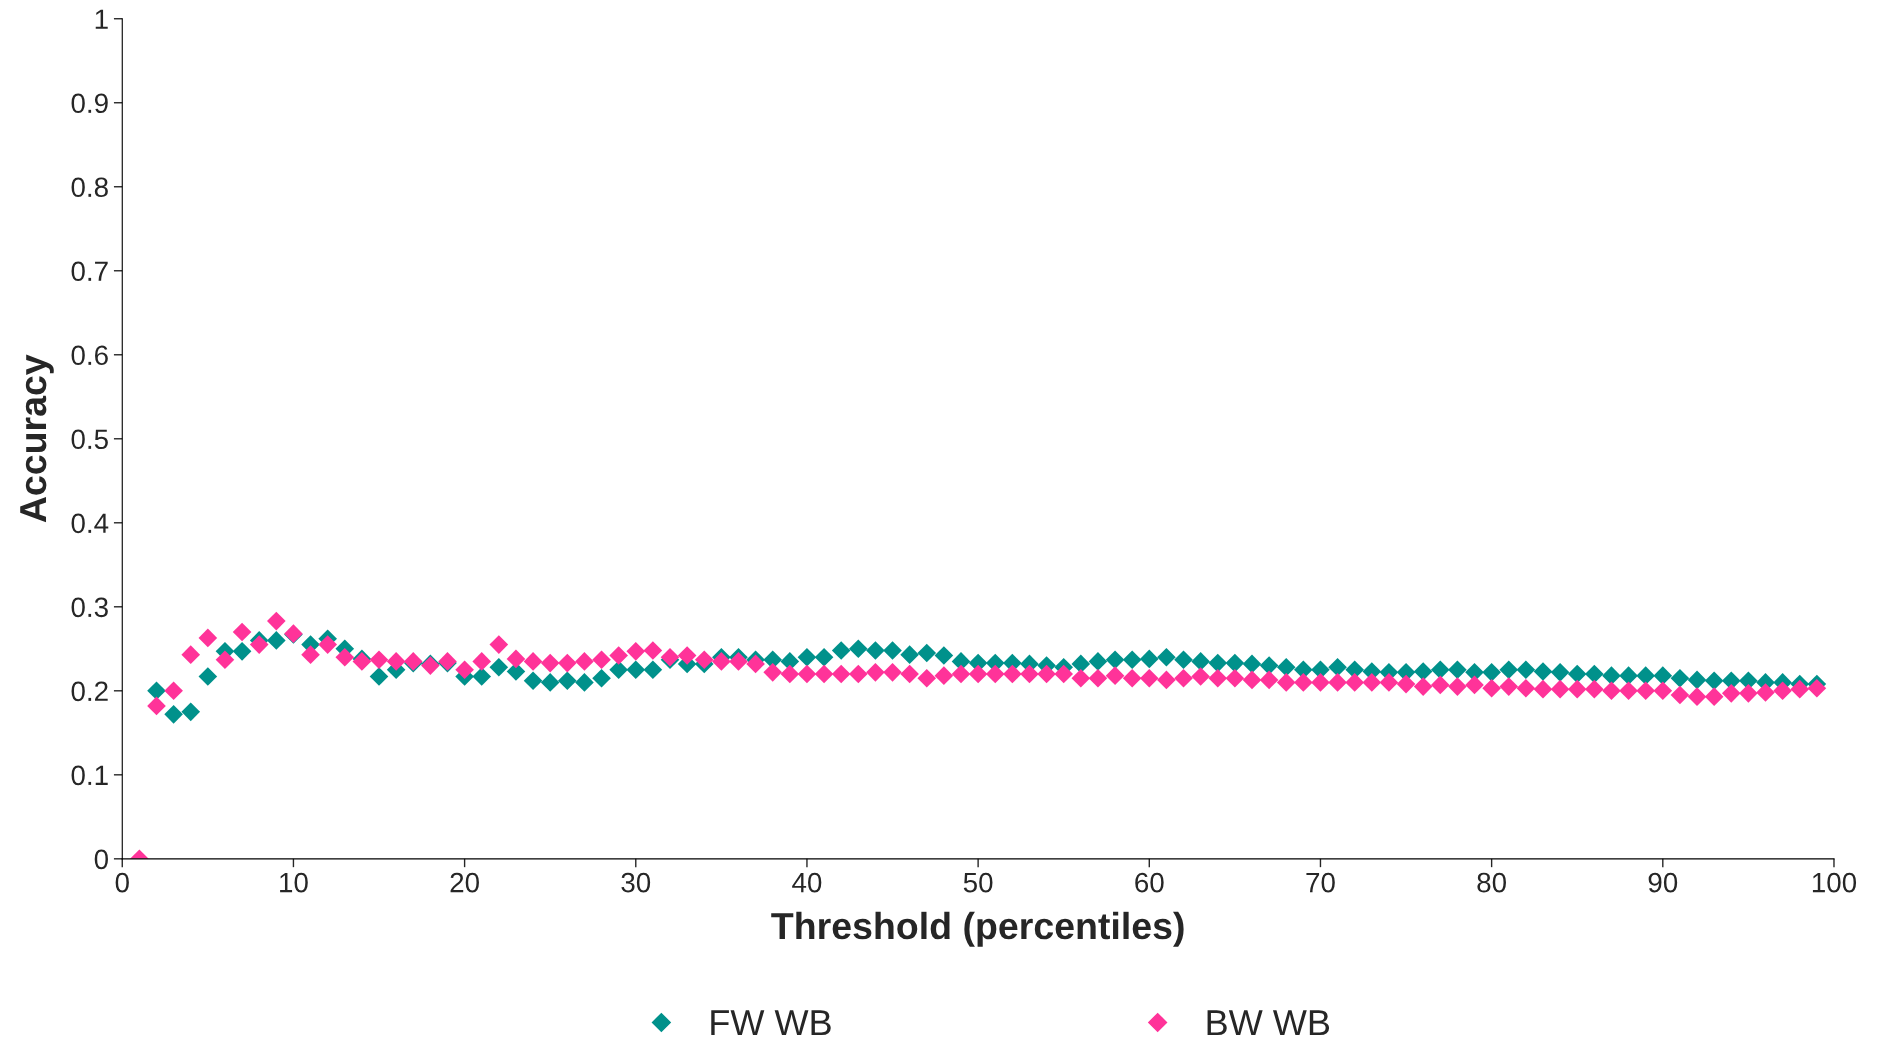  What do you see at coordinates (89, 691) in the screenshot?
I see `y-tick-label: 0.2` at bounding box center [89, 691].